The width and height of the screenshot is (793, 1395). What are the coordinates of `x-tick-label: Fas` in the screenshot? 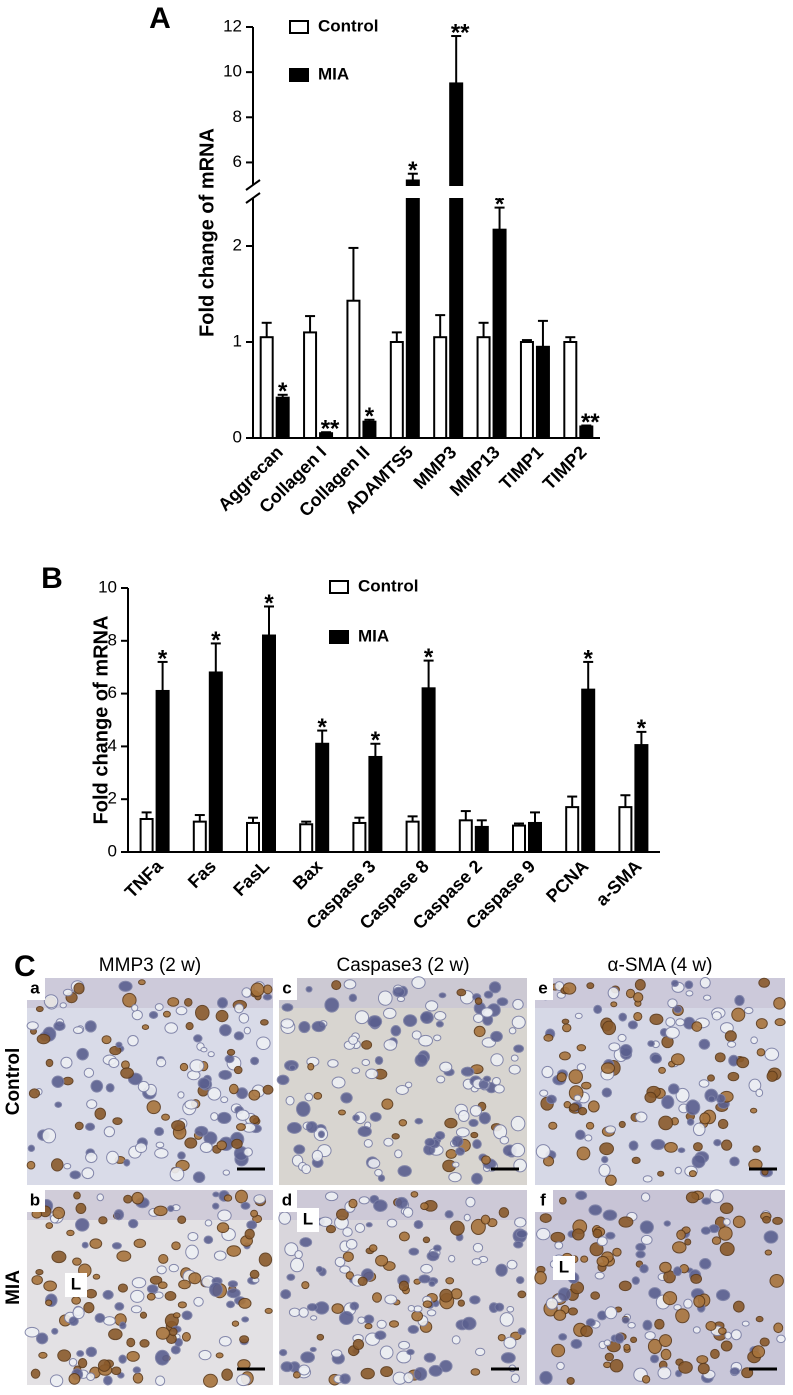 It's located at (202, 874).